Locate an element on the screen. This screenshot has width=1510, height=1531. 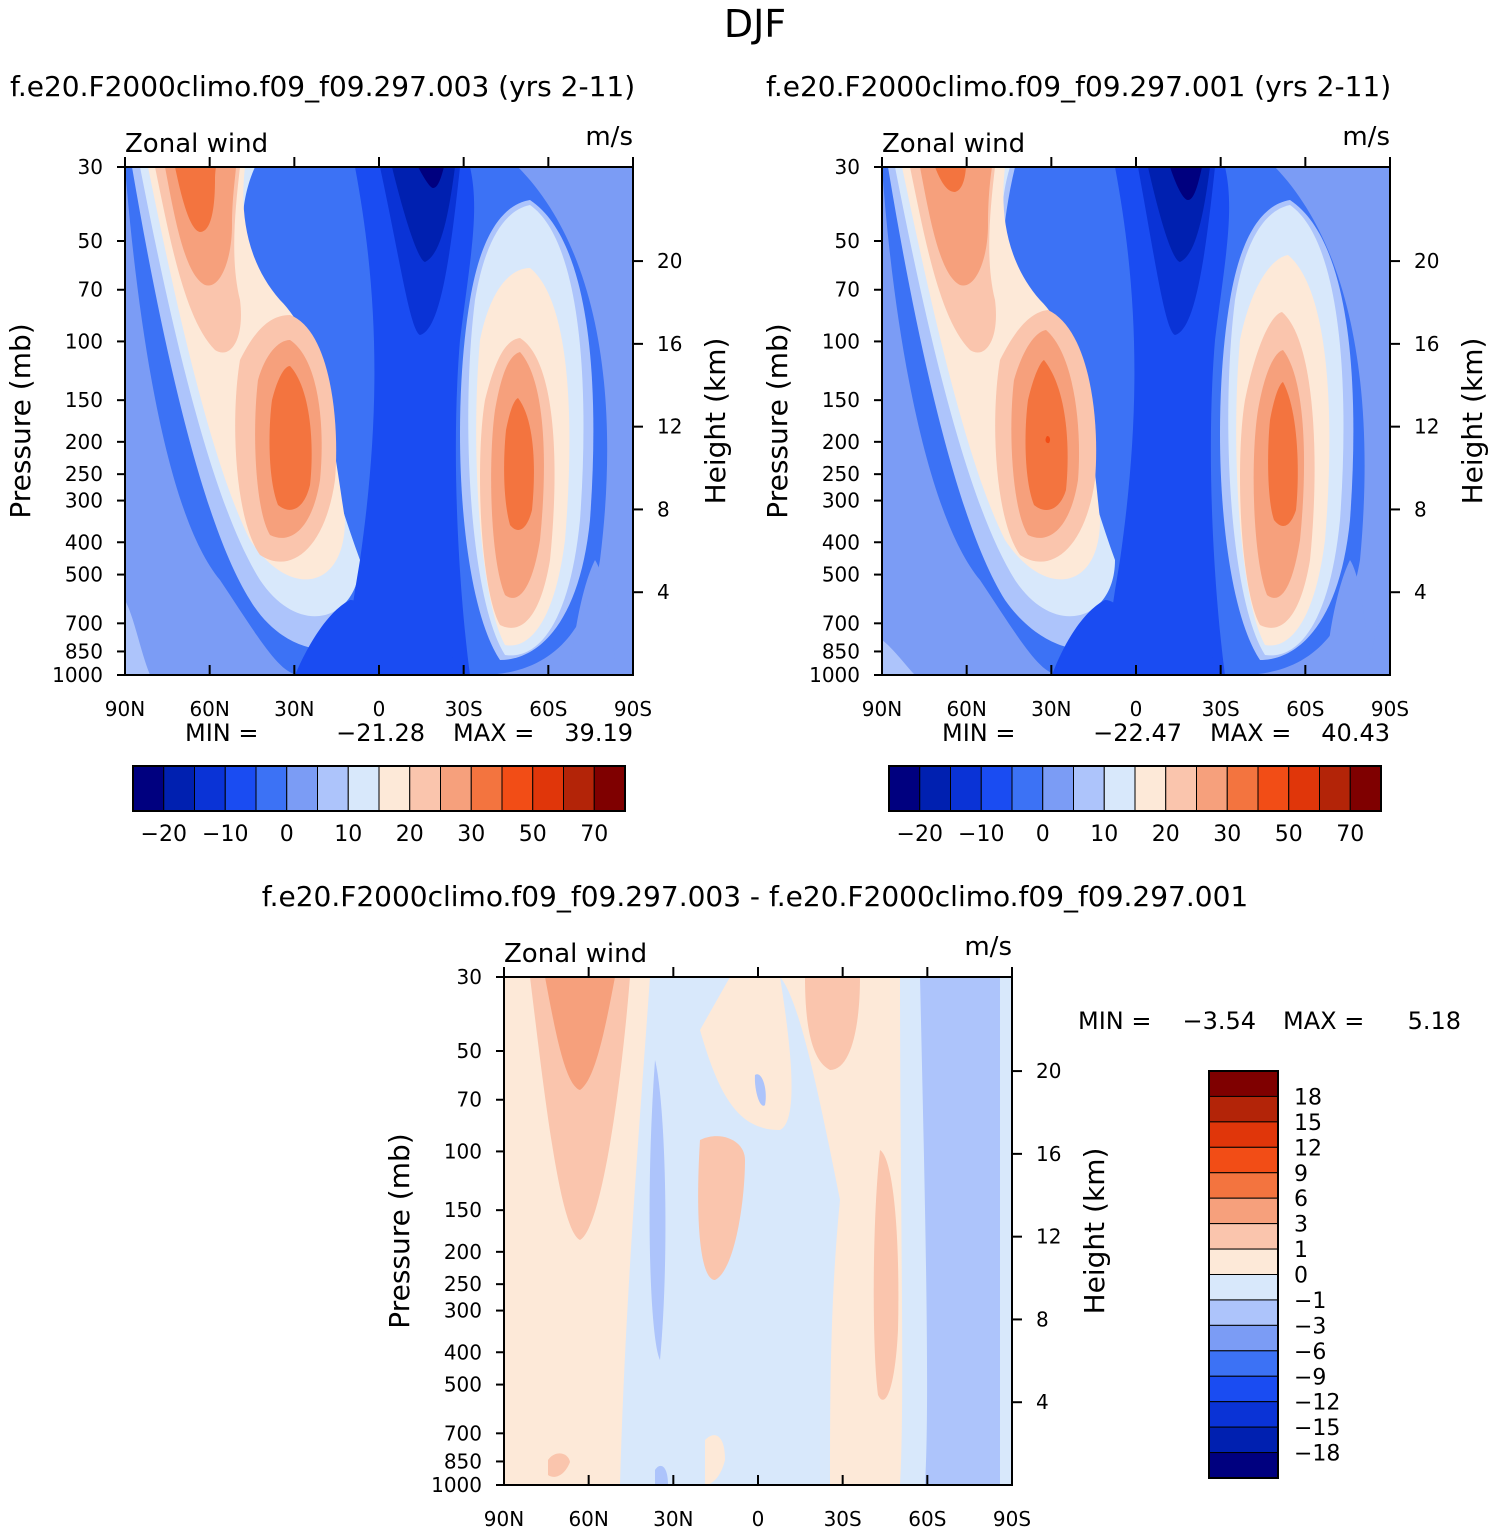
colorbar-tick-label: 30 is located at coordinates (471, 834).